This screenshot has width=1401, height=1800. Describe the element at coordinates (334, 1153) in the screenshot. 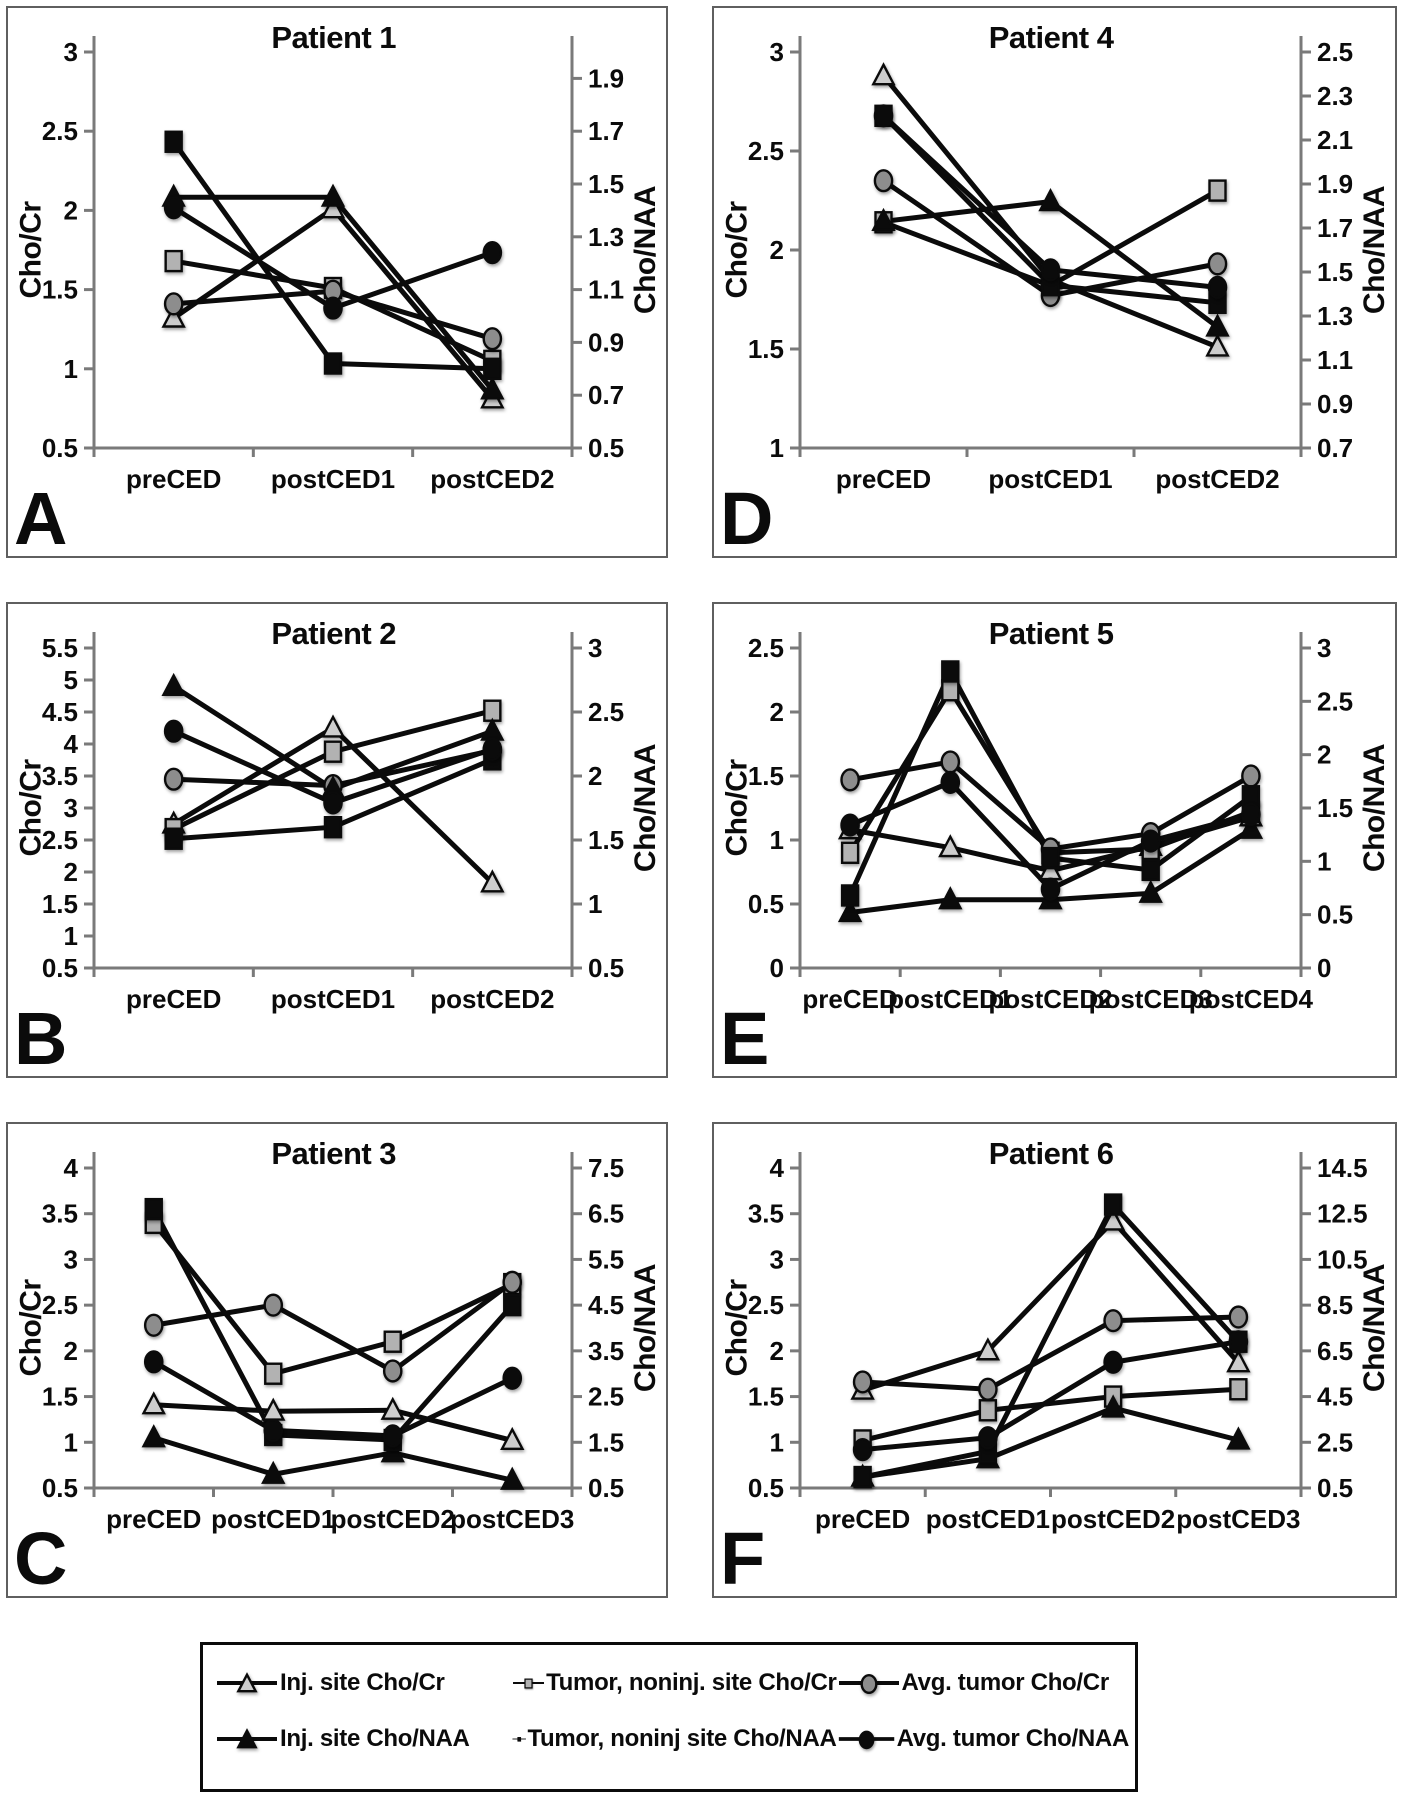

I see `chart-title: Patient 3` at that location.